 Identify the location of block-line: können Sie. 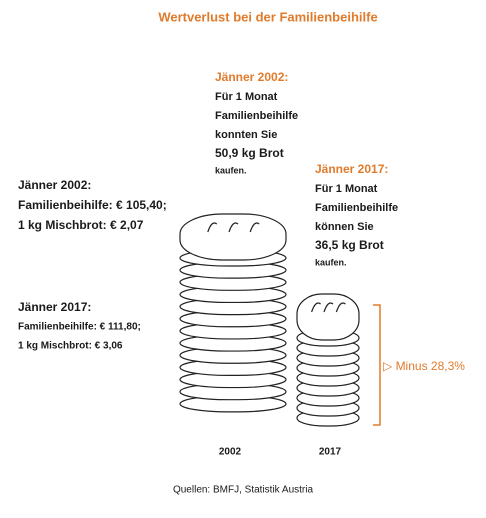
(344, 227).